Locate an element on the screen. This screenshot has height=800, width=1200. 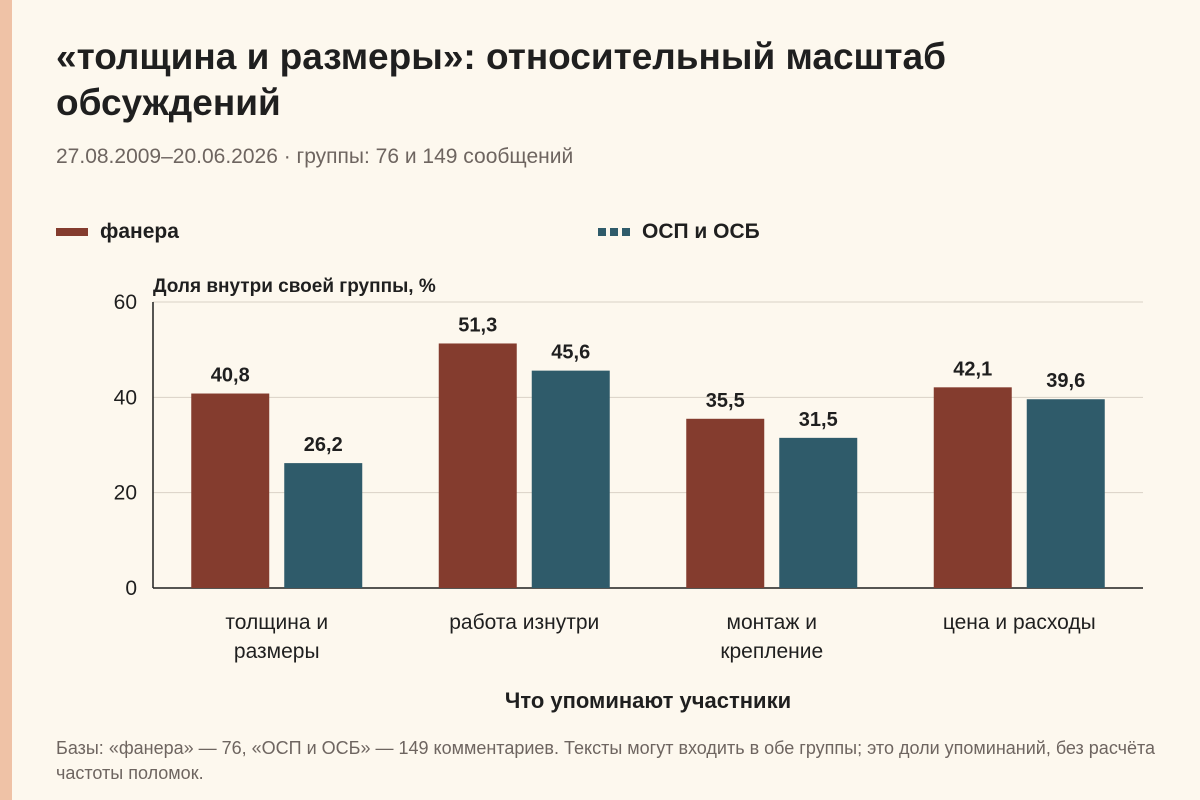
y-tick-label: 40 is located at coordinates (125, 397).